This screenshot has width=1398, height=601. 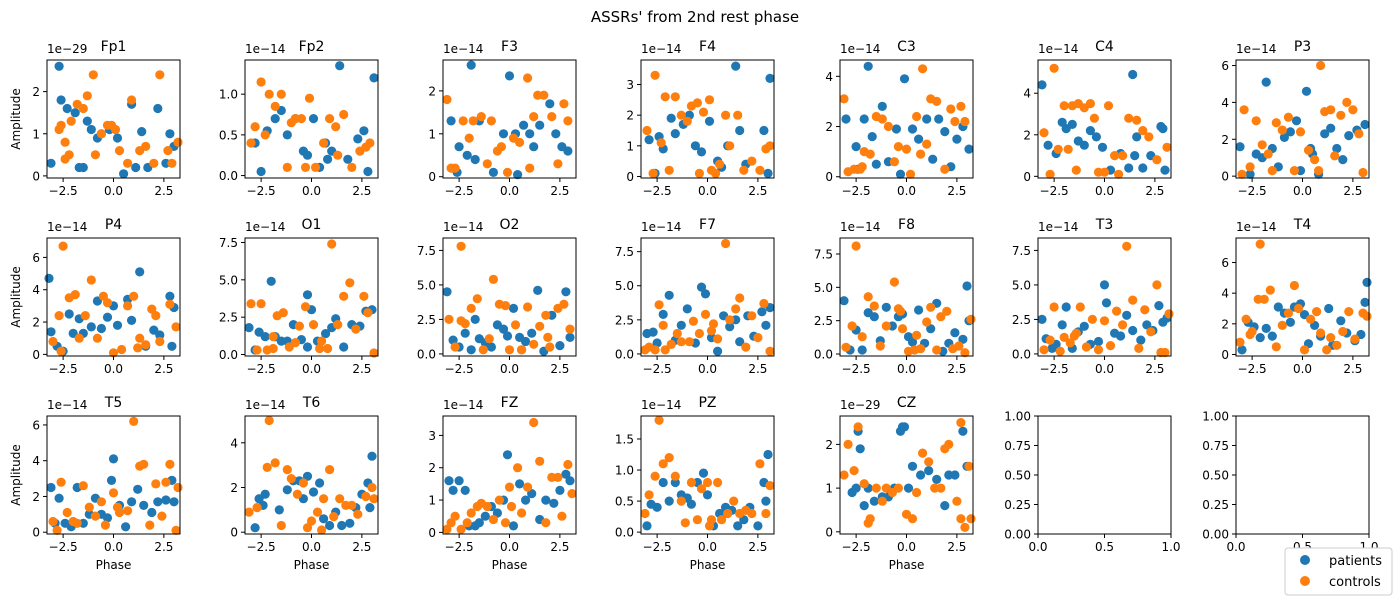 What do you see at coordinates (228, 355) in the screenshot?
I see `y-tick-label: 0.0` at bounding box center [228, 355].